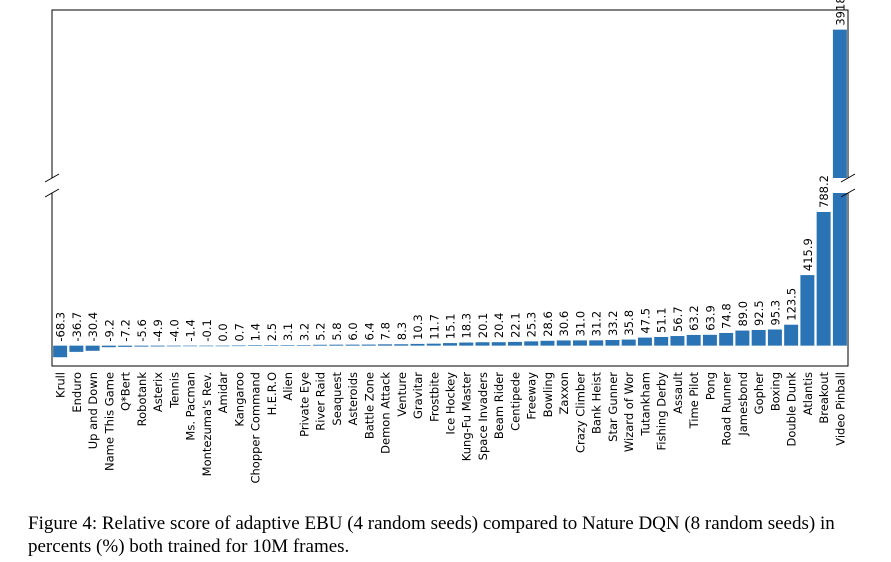 This screenshot has height=562, width=891. I want to click on value-label: 5.8, so click(337, 331).